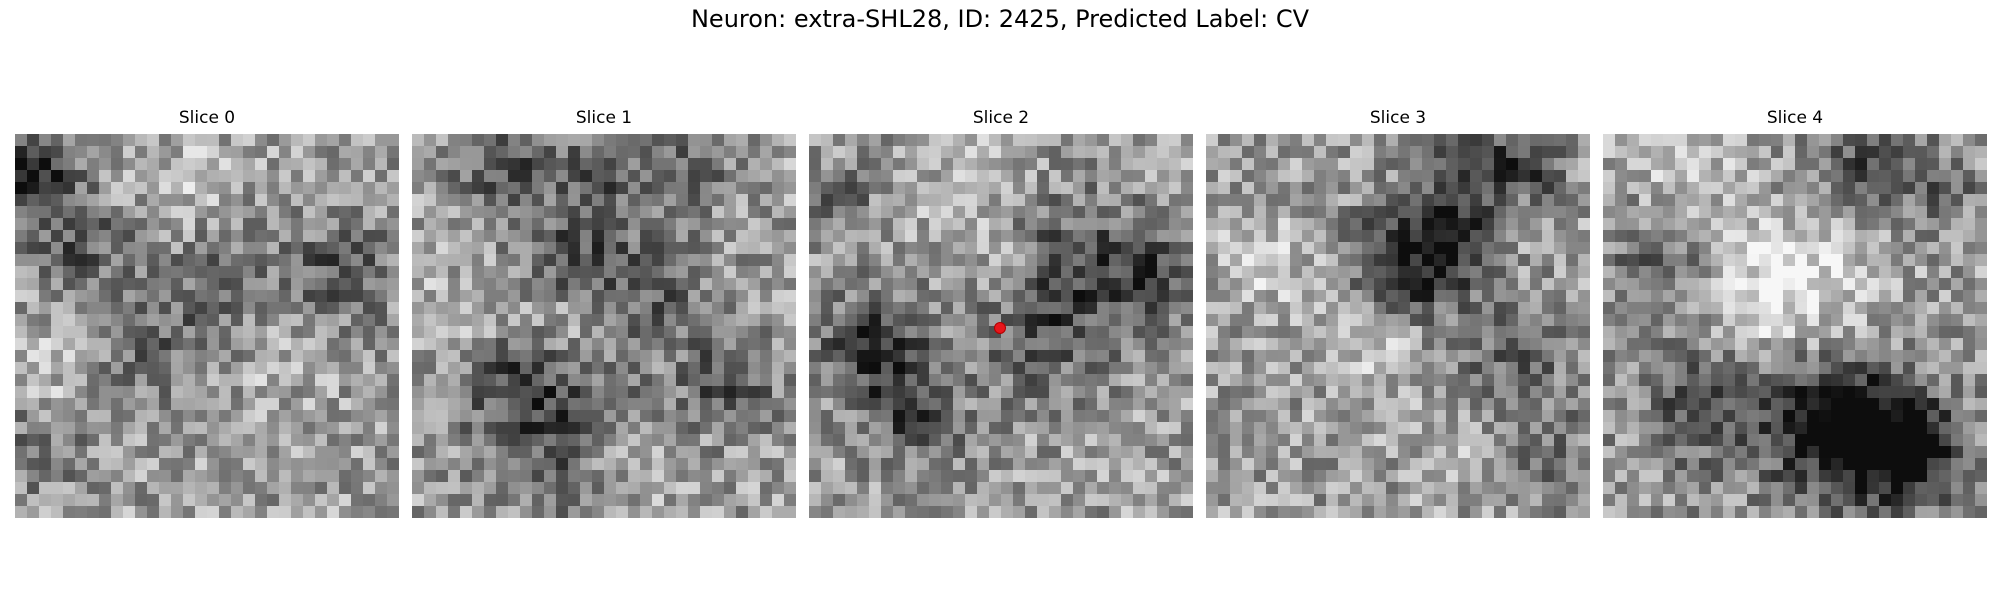  I want to click on slice-title-2: Slice 2, so click(1001, 118).